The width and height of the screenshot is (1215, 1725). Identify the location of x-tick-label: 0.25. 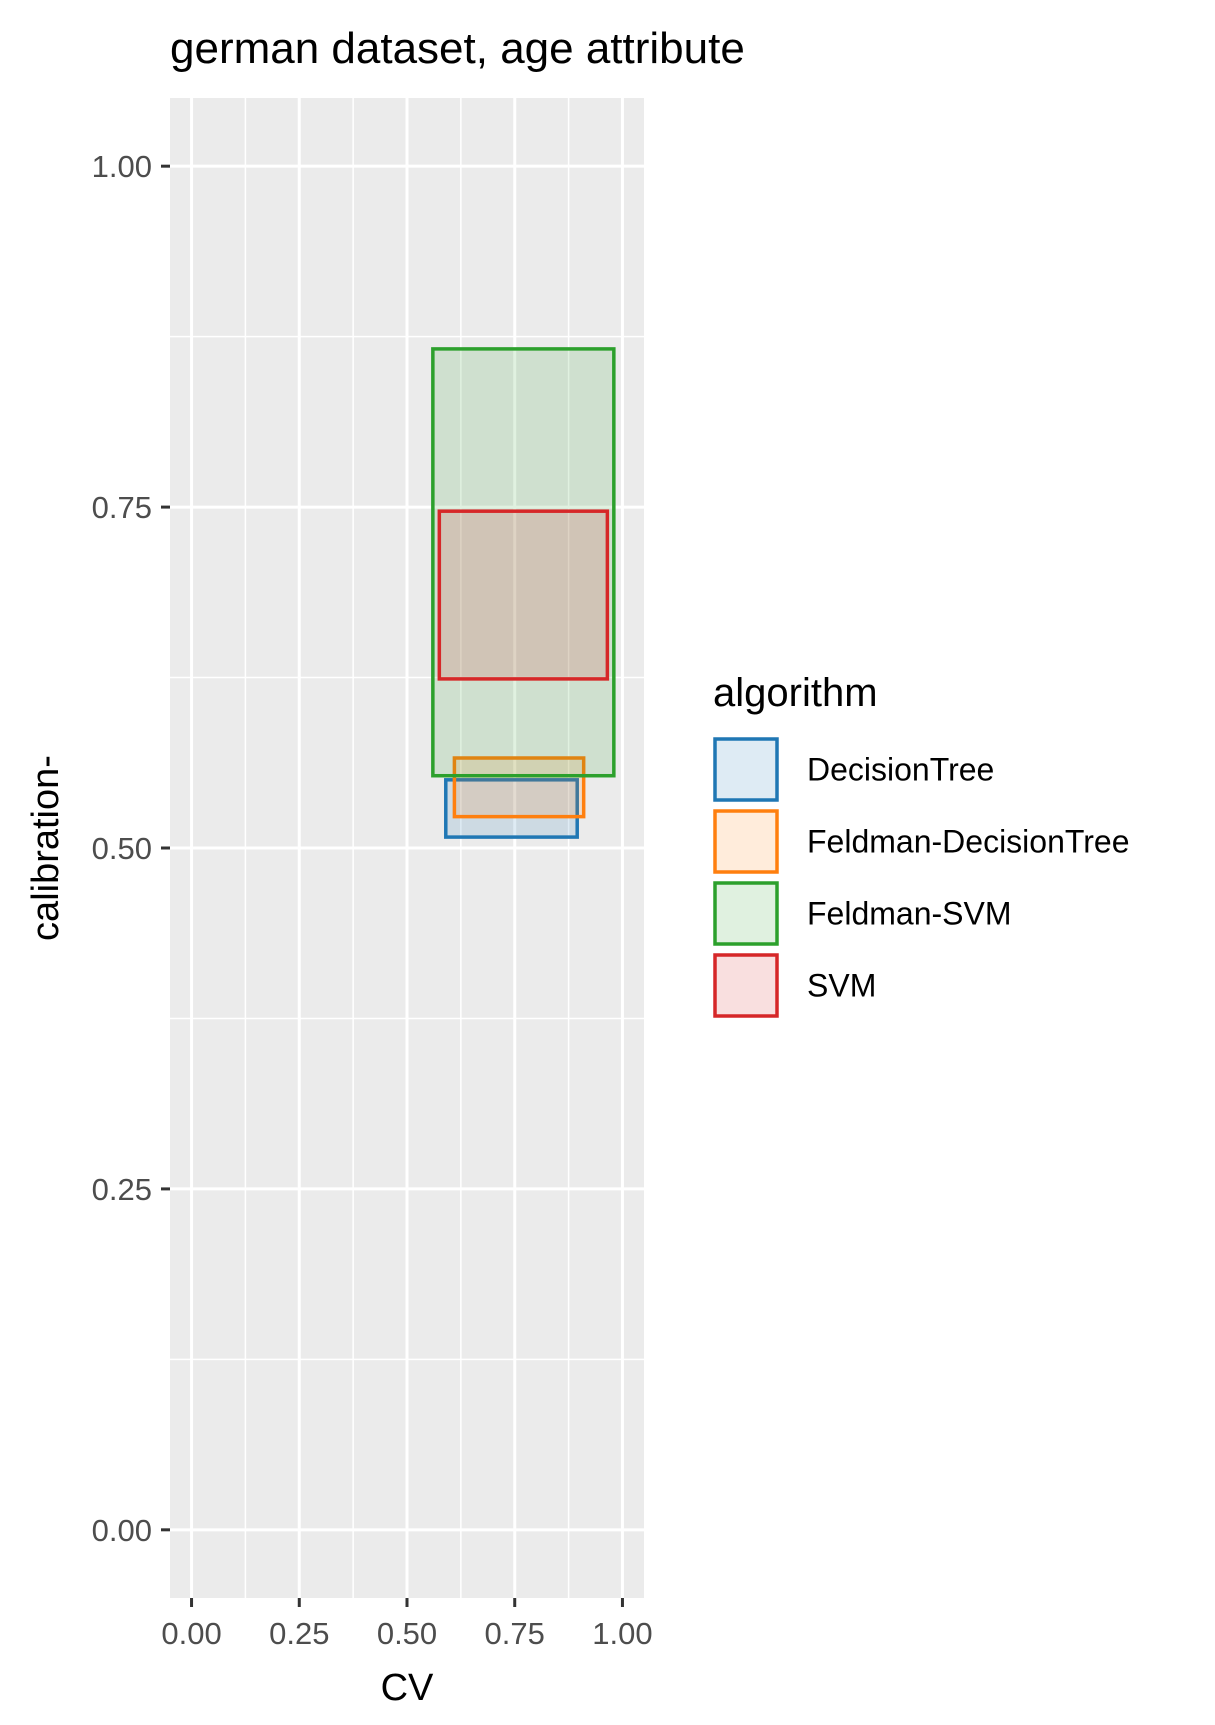
(299, 1633).